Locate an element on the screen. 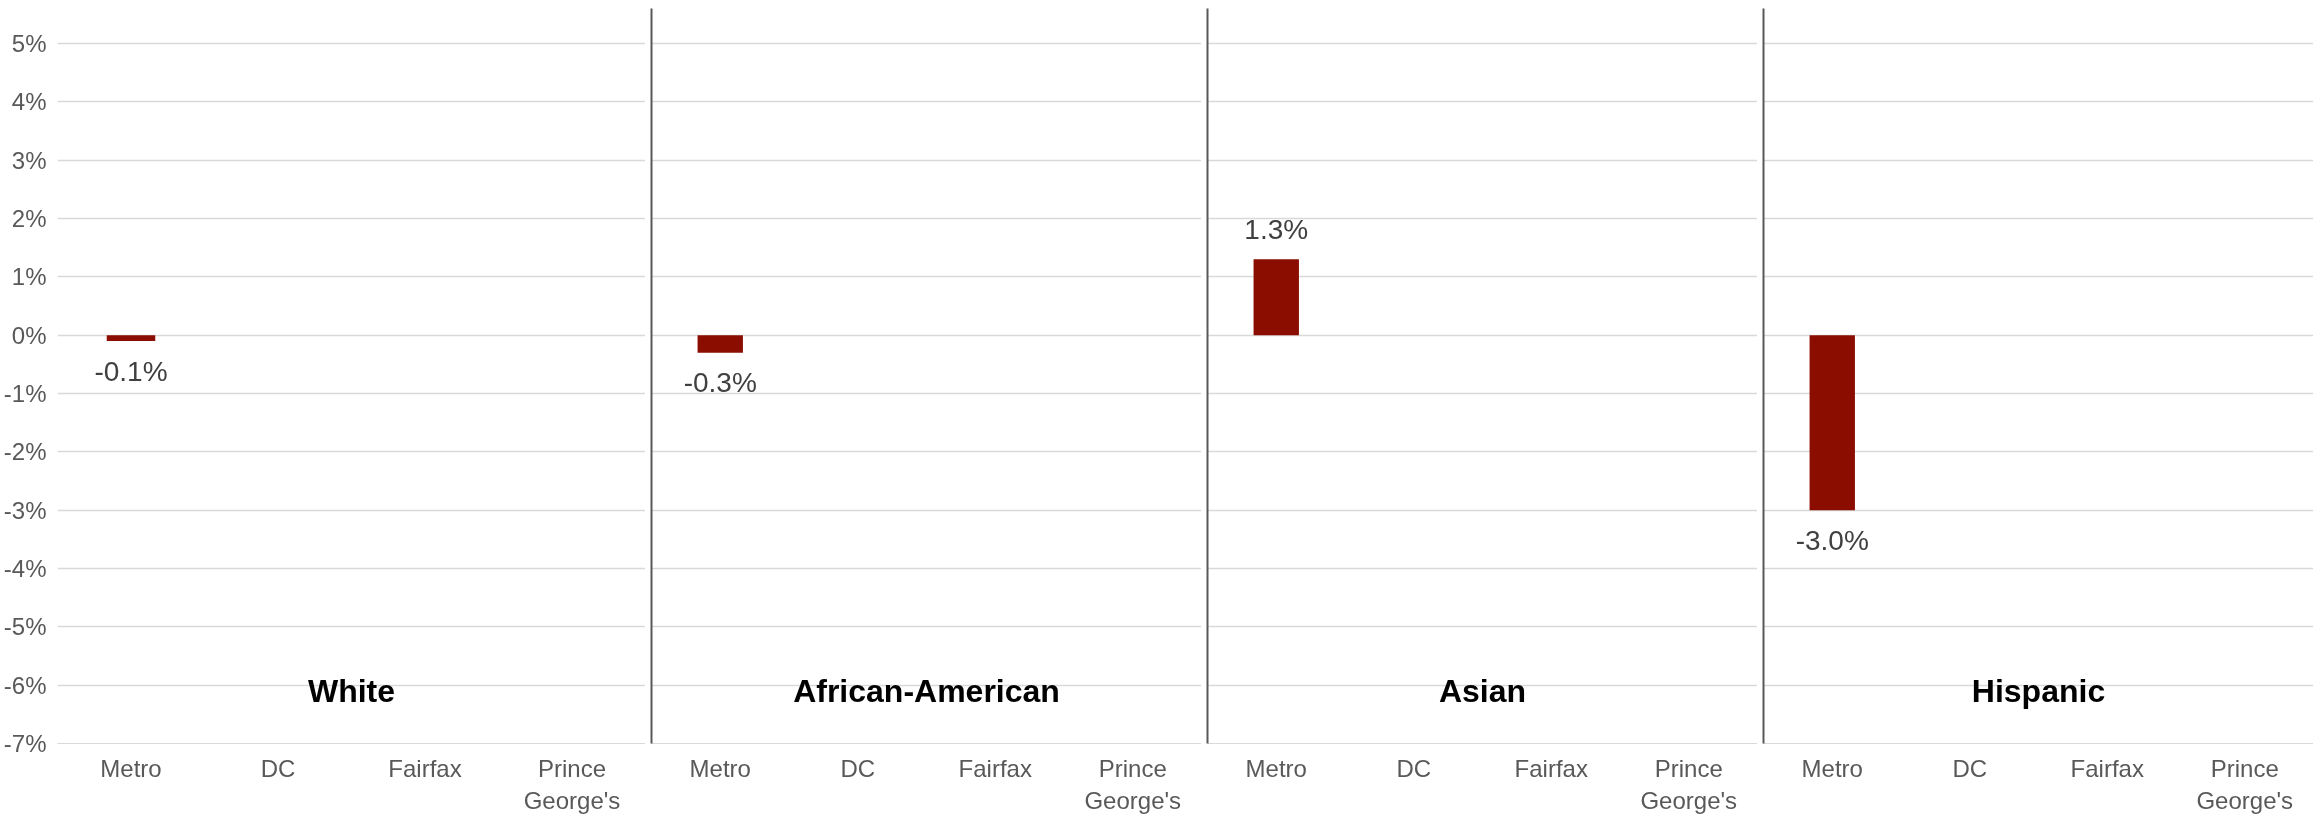  y-tick-label: 4% is located at coordinates (29, 102).